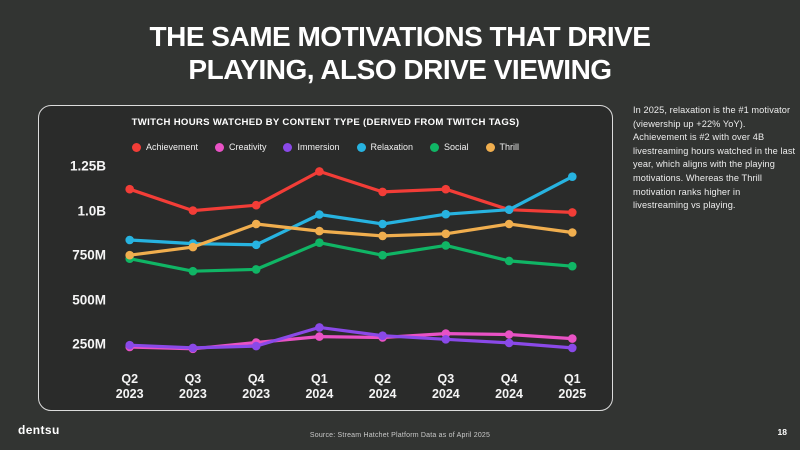 The height and width of the screenshot is (450, 800). What do you see at coordinates (351, 257) in the screenshot?
I see `series-line-social` at bounding box center [351, 257].